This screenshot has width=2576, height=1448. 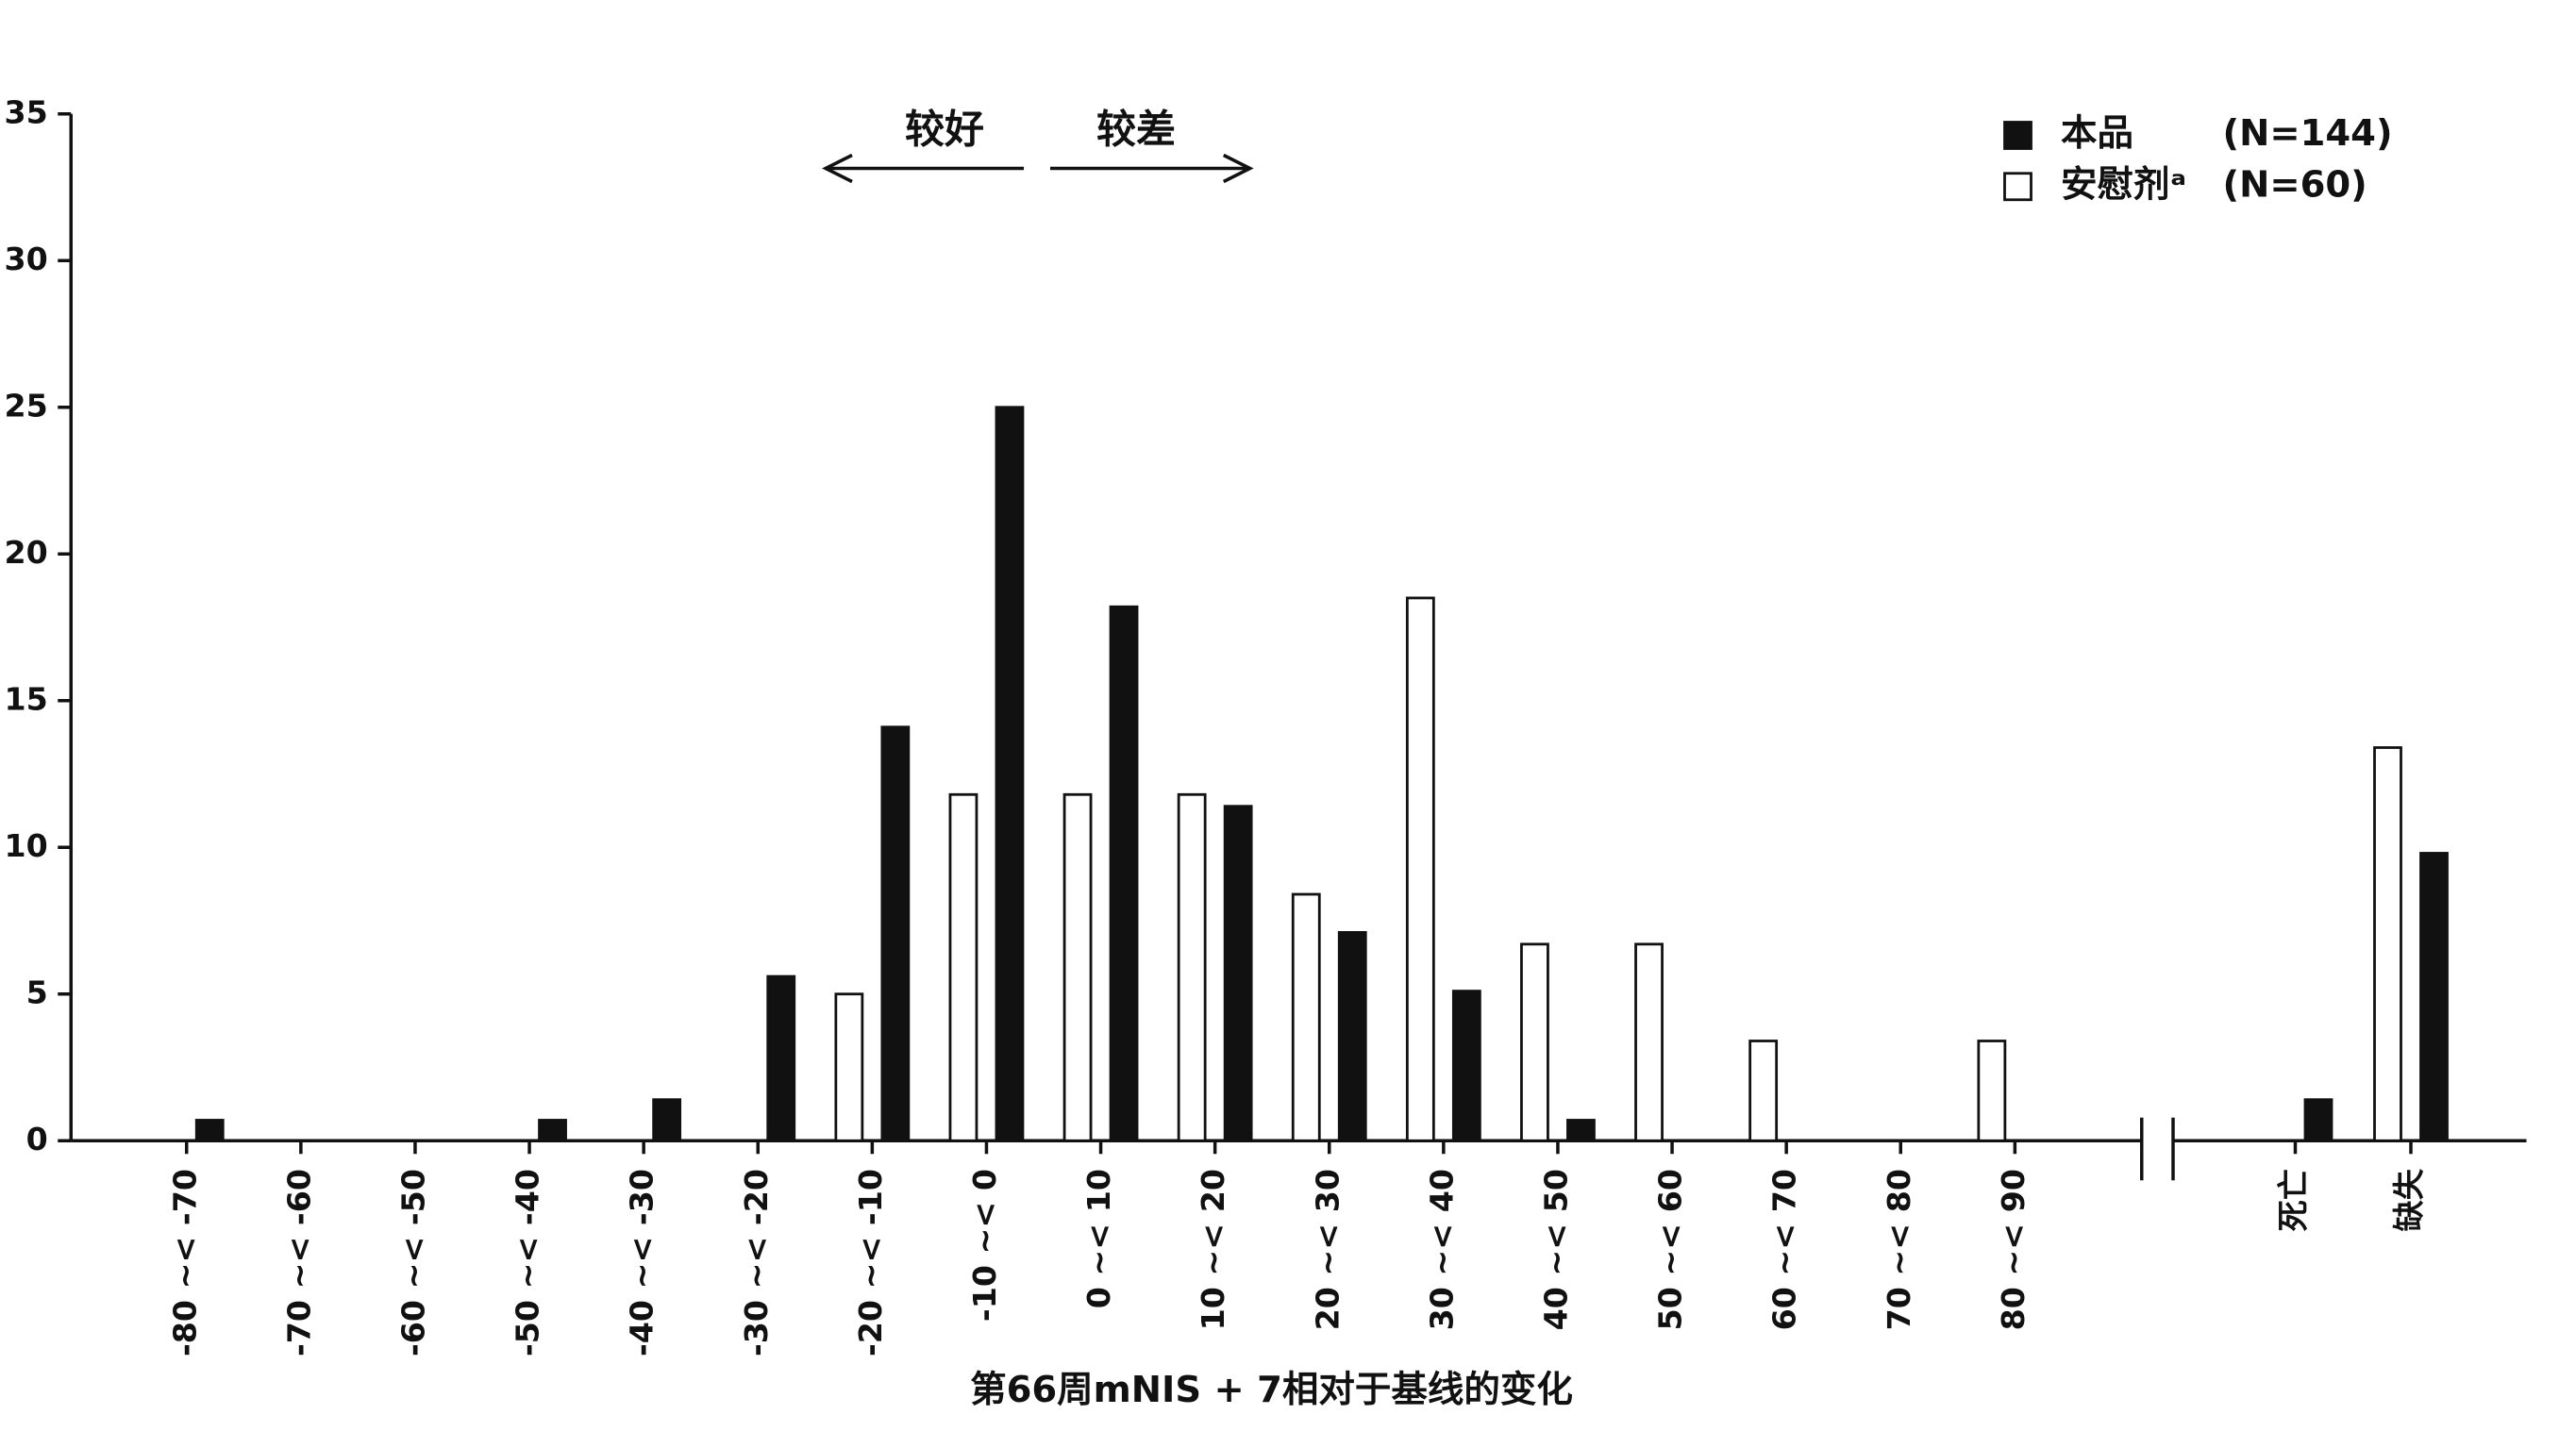 I want to click on y-tick-label: 30, so click(x=25, y=259).